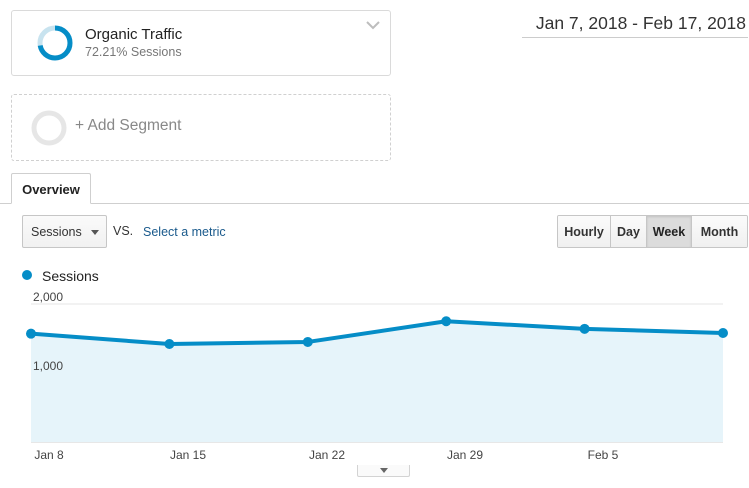  I want to click on date-range-picker: Jan 7, 2018 - Feb 17, 2018, so click(635, 24).